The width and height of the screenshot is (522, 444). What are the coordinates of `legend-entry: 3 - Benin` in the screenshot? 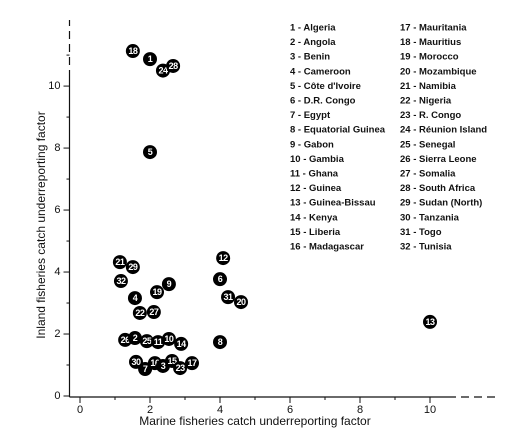 It's located at (310, 57).